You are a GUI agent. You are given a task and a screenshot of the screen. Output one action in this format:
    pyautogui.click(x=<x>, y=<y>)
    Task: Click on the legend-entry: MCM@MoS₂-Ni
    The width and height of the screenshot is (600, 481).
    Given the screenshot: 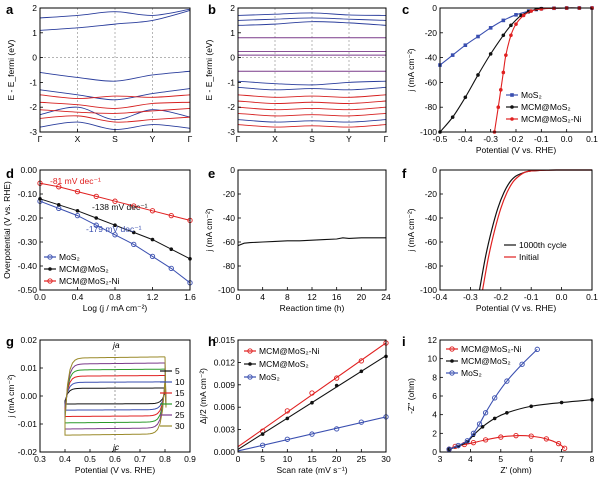 What is the action you would take?
    pyautogui.click(x=289, y=351)
    